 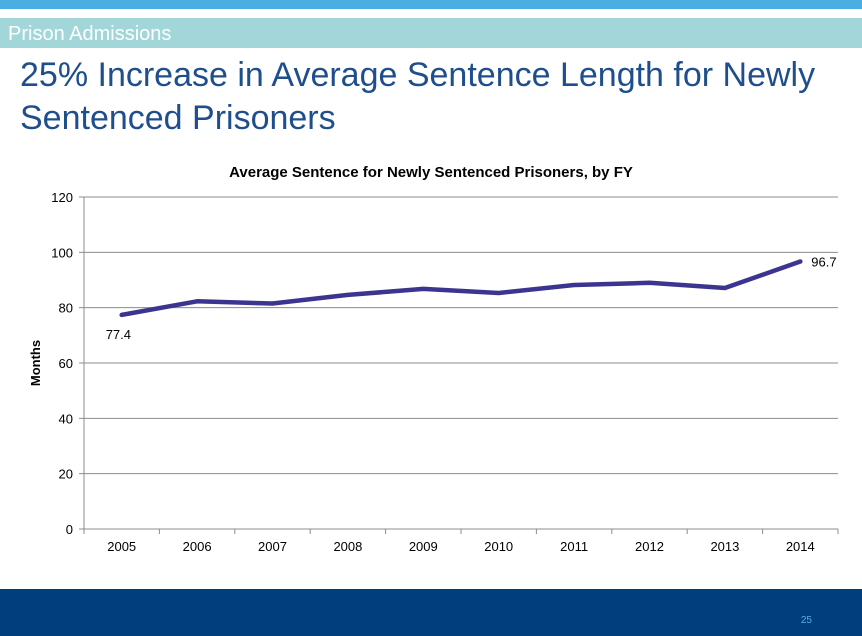 I want to click on footer-bar: 25, so click(x=431, y=612).